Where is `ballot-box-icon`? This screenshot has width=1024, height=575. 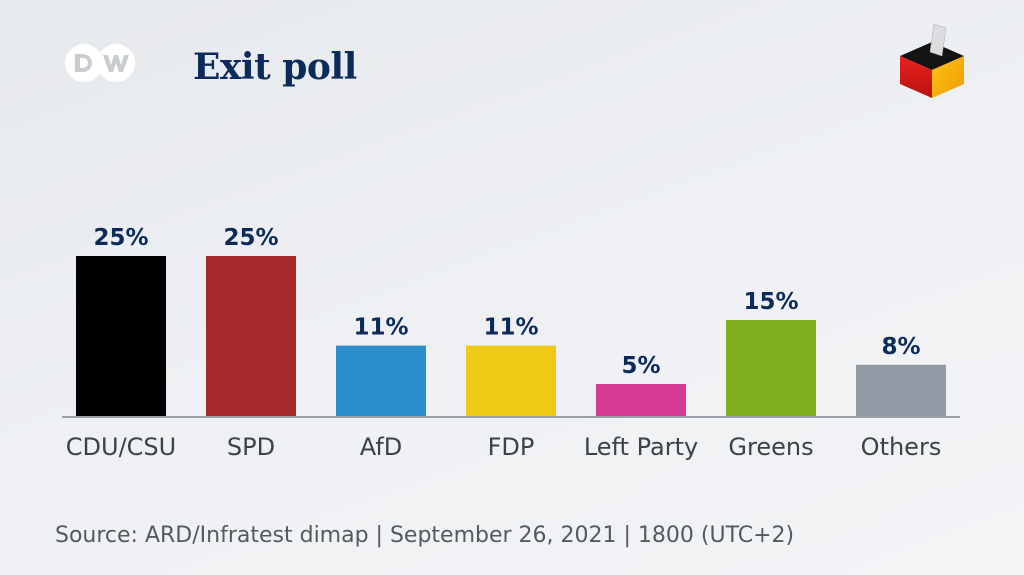 ballot-box-icon is located at coordinates (932, 60).